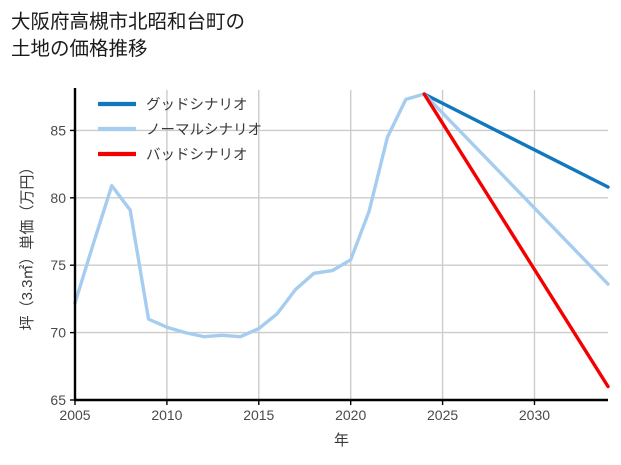  What do you see at coordinates (58, 333) in the screenshot?
I see `y-tick-label: 70` at bounding box center [58, 333].